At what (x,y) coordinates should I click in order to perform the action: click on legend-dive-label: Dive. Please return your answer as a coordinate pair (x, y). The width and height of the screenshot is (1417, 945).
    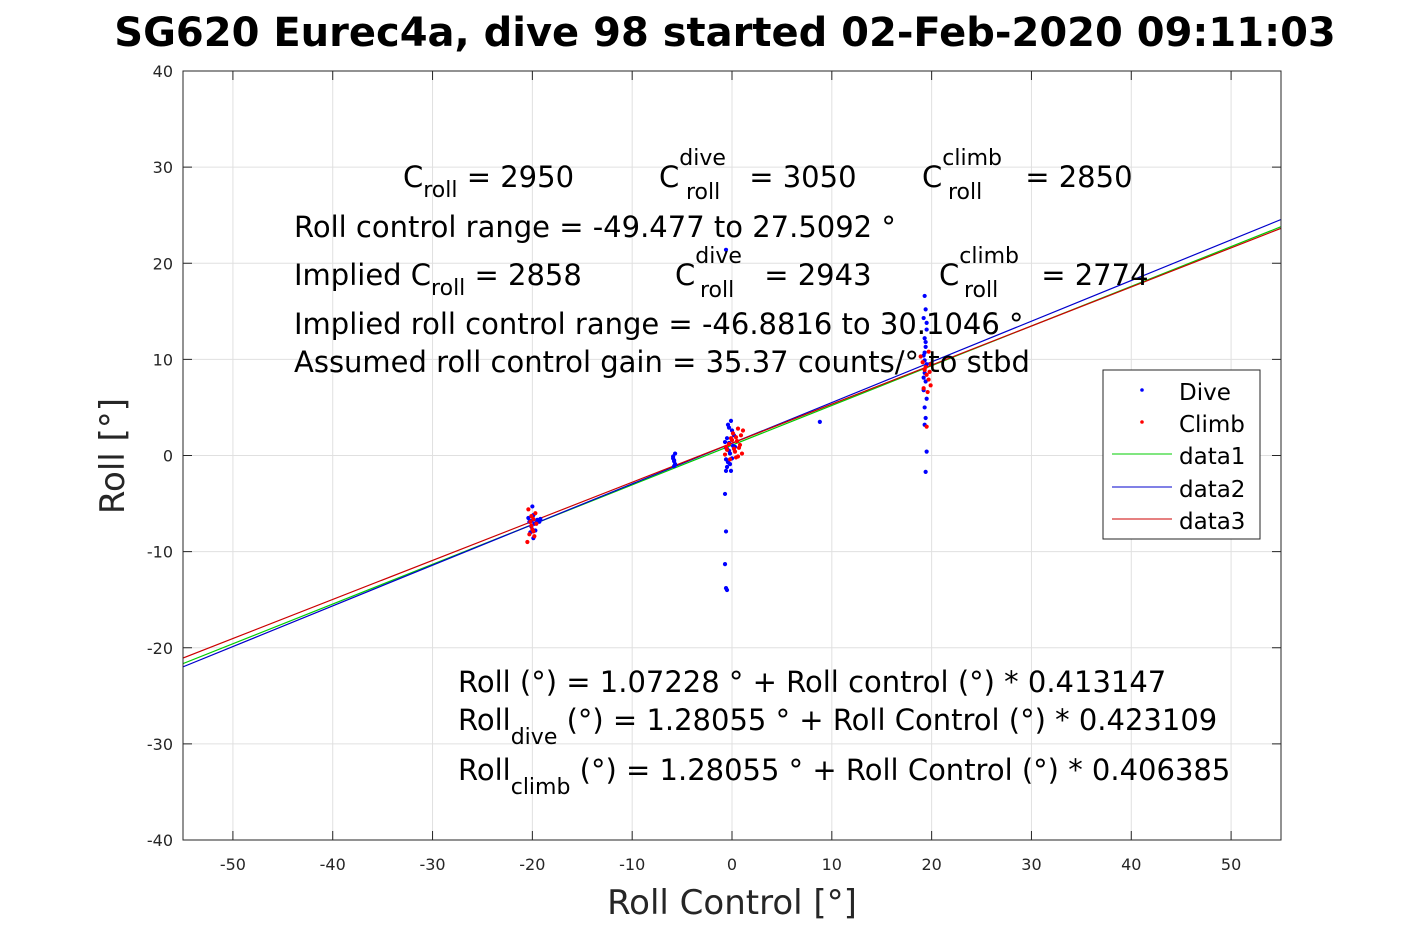
    Looking at the image, I should click on (1205, 393).